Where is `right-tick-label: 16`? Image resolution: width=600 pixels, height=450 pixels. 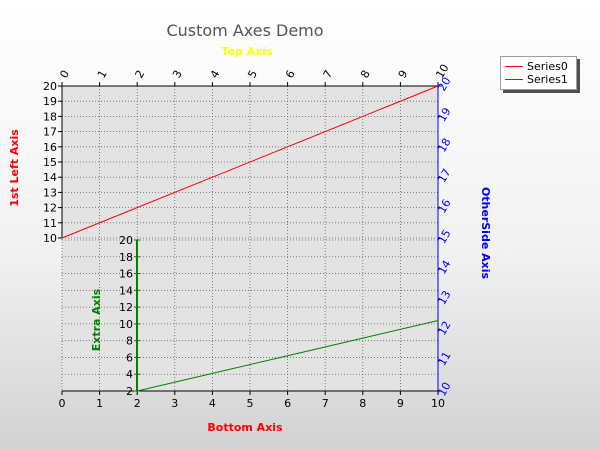 right-tick-label: 16 is located at coordinates (444, 206).